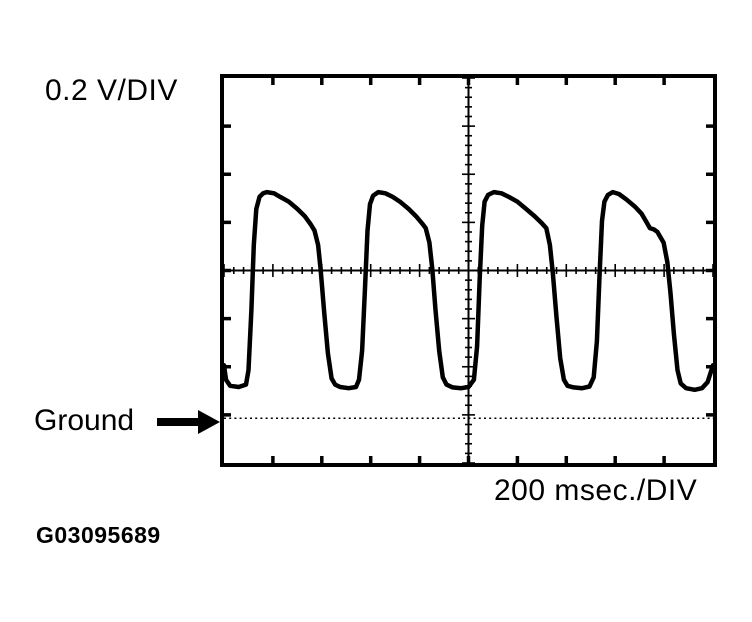 Image resolution: width=752 pixels, height=622 pixels. I want to click on time-per-div-label: 200 msec./DIV, so click(596, 490).